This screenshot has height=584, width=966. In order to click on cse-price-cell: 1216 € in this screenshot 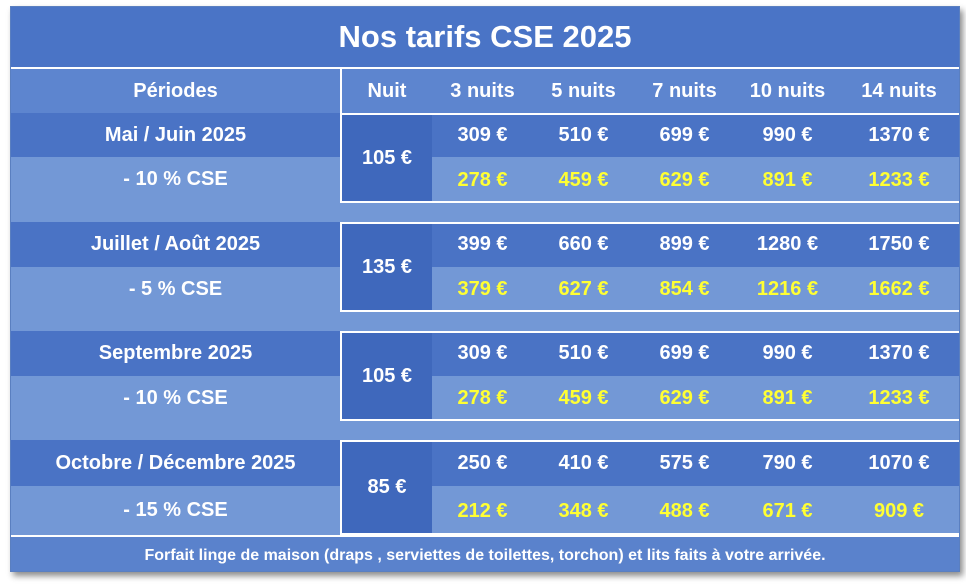, I will do `click(787, 289)`.